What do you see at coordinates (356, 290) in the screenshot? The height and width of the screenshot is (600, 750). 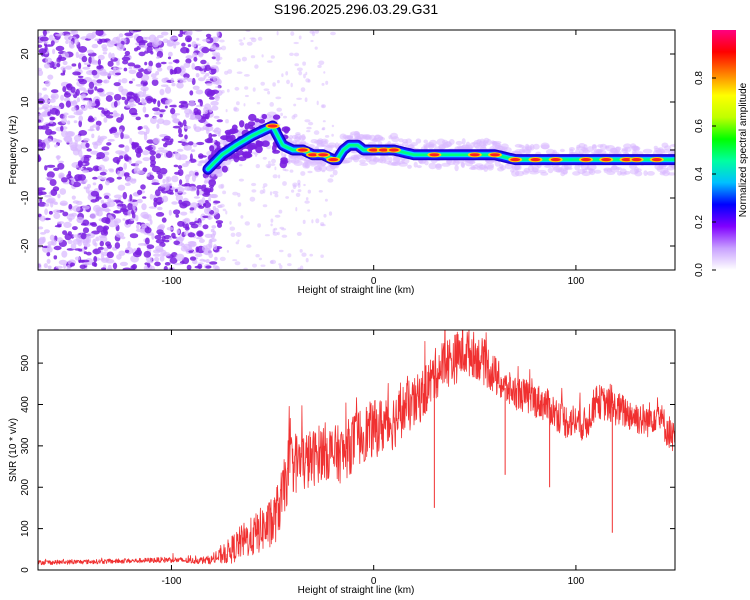 I see `spectrogram-xlabel: Height of straight line (km)` at bounding box center [356, 290].